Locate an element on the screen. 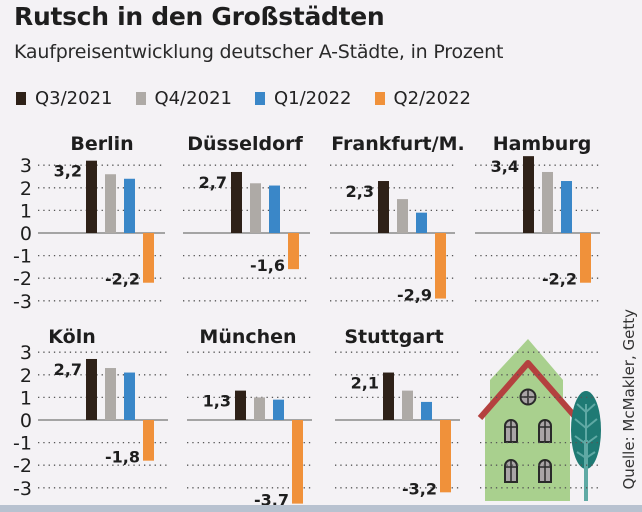 The width and height of the screenshot is (642, 512). house-with-tree-icon is located at coordinates (539, 420).